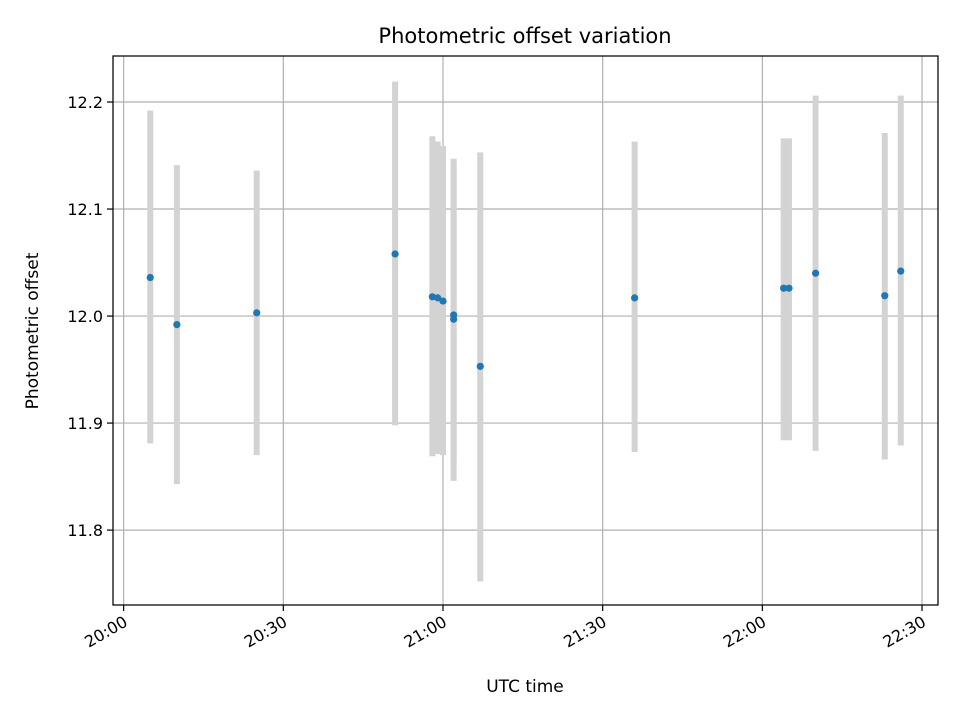 This screenshot has height=720, width=960. Describe the element at coordinates (85, 102) in the screenshot. I see `y-tick-label: 12.2` at that location.